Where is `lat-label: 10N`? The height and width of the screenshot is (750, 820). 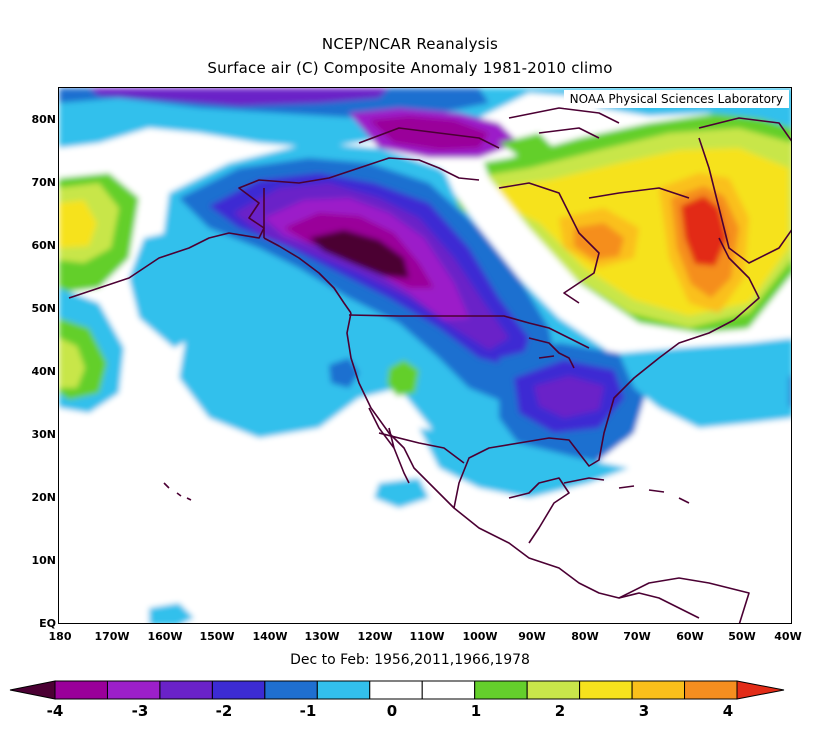 lat-label: 10N is located at coordinates (43, 560).